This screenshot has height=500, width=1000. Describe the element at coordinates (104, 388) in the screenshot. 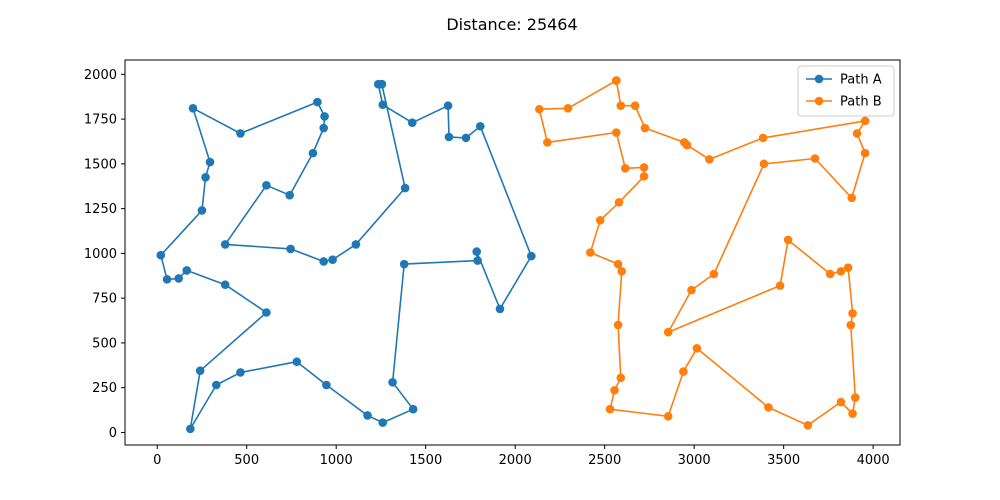

I see `y-tick-label: 250` at that location.